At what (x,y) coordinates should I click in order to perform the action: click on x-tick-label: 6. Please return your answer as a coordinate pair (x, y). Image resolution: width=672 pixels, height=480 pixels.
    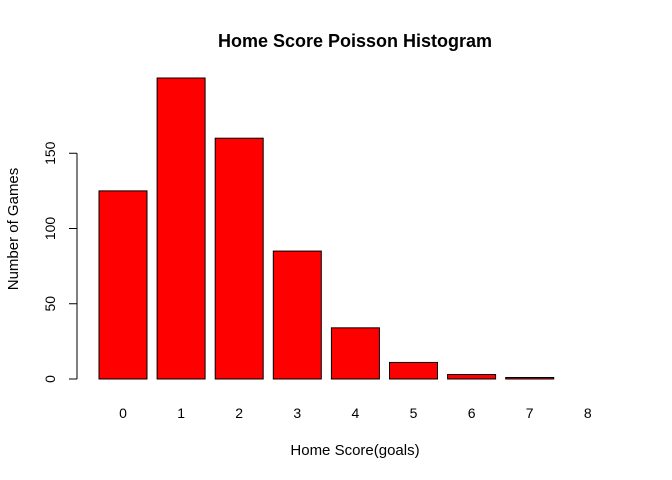
    Looking at the image, I should click on (472, 413).